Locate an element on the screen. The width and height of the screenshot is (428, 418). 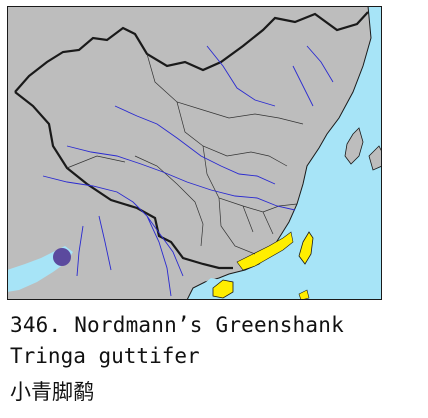
island-small is located at coordinates (304, 294).